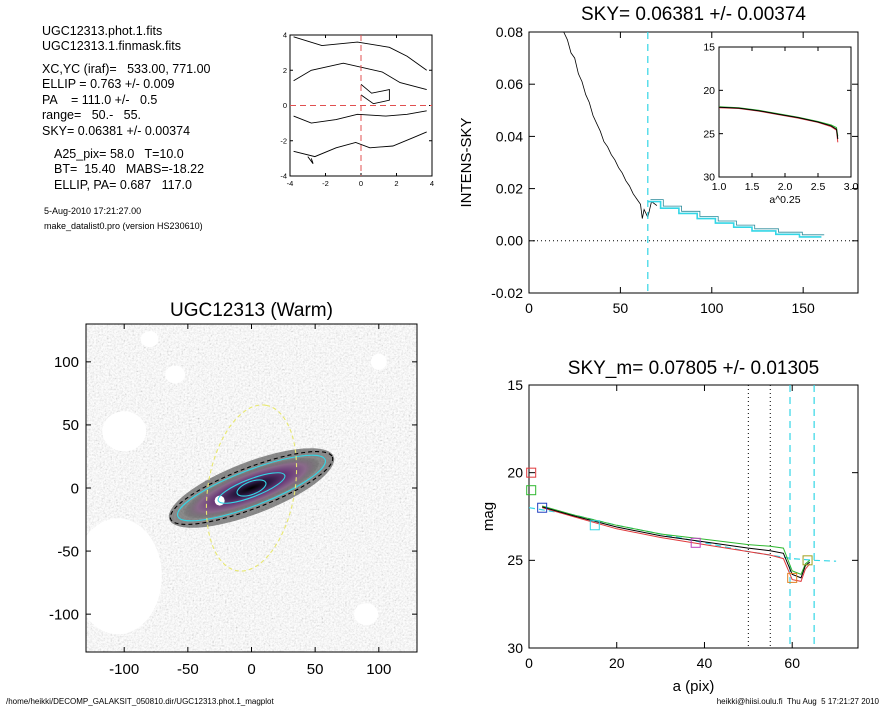 The width and height of the screenshot is (885, 708). What do you see at coordinates (119, 154) in the screenshot?
I see `info2-line-0: A25_pix= 58.0 T=10.0` at bounding box center [119, 154].